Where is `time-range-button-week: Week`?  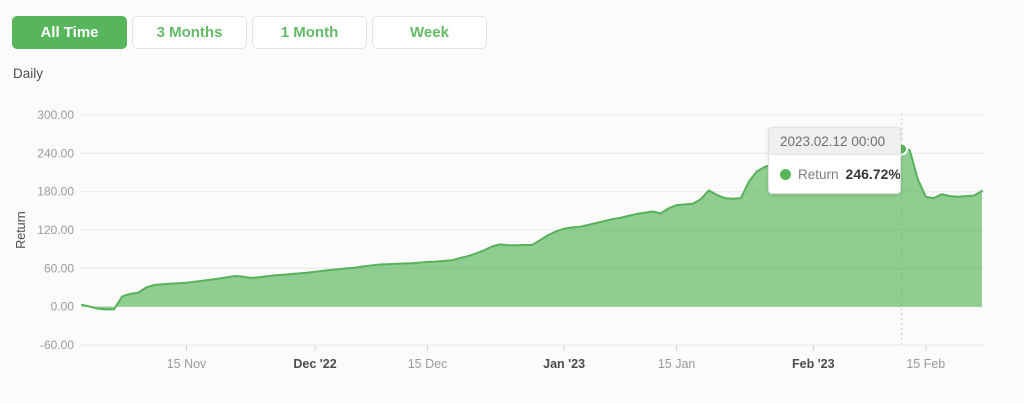
time-range-button-week: Week is located at coordinates (429, 32).